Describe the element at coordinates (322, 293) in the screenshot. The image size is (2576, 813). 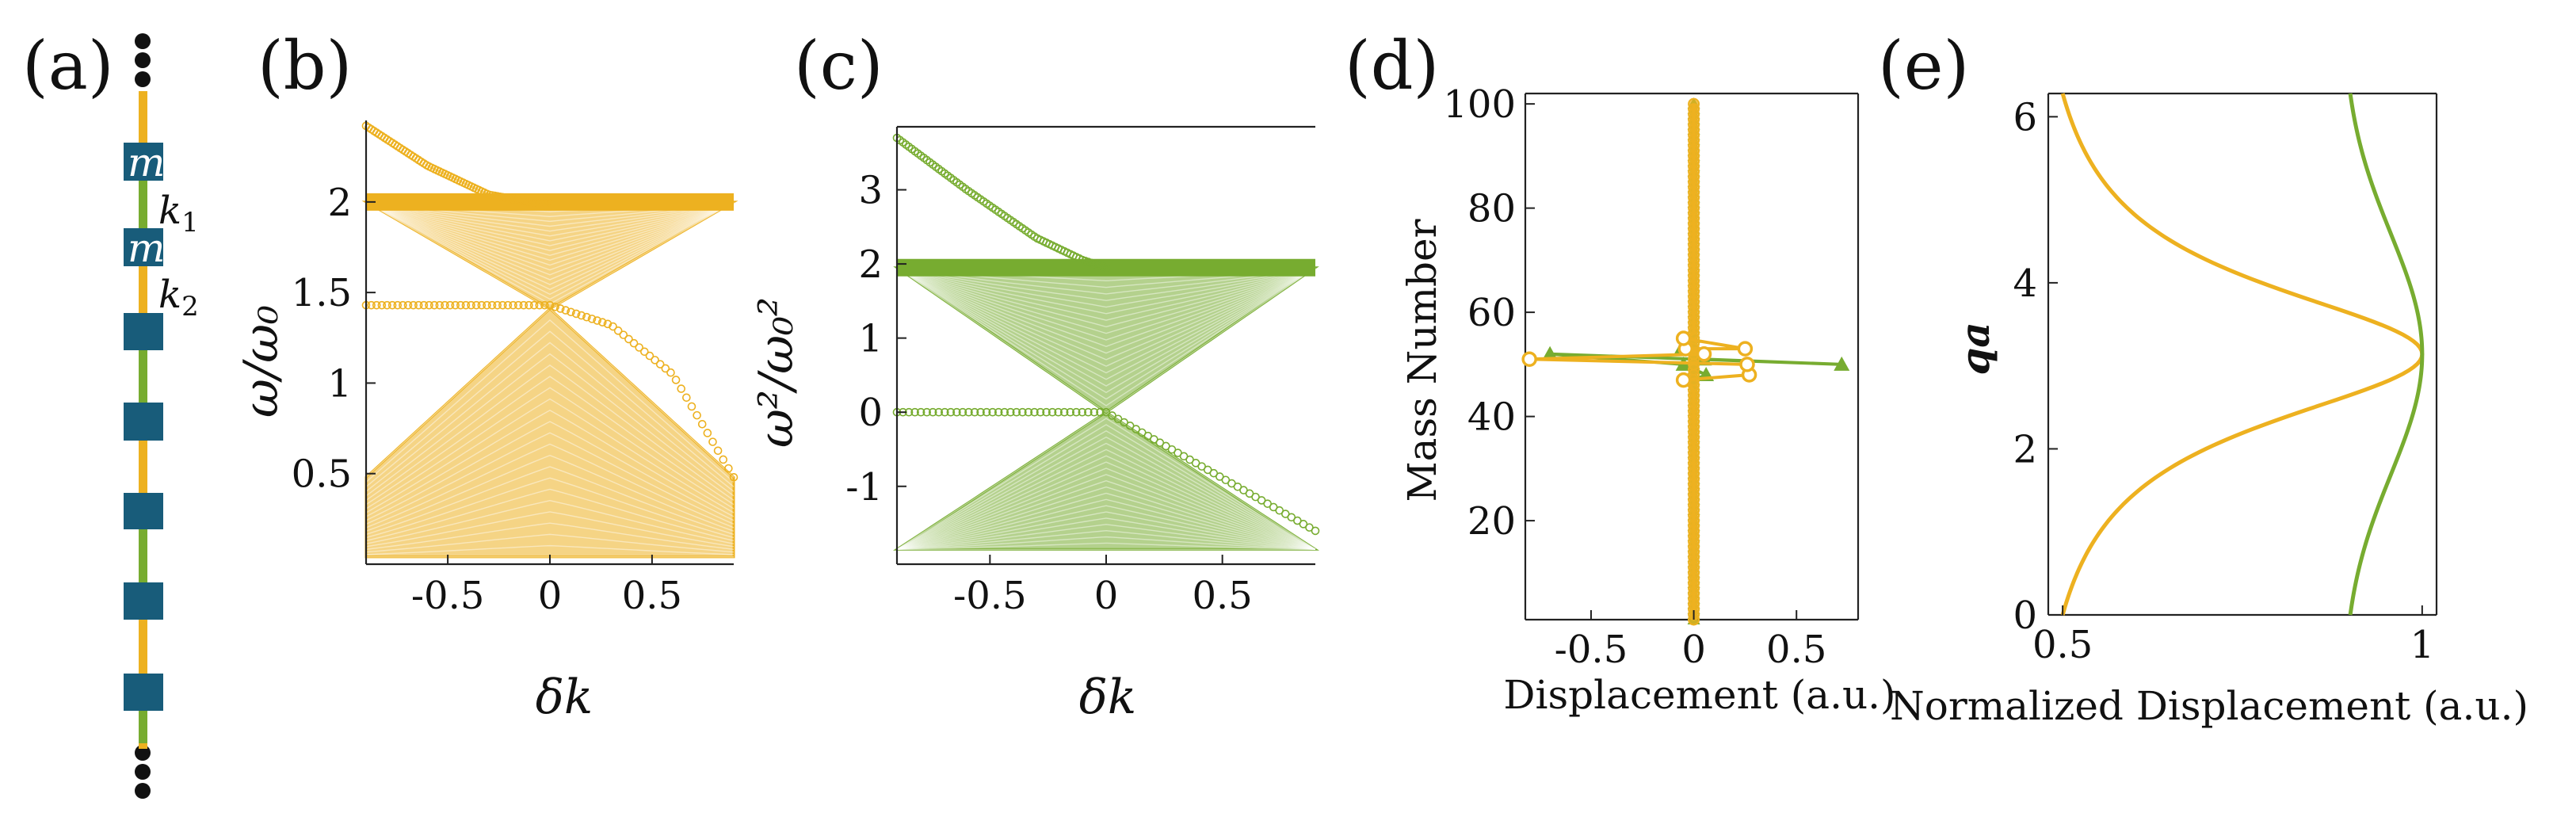
I see `ytick-label-b-2: 1.5` at that location.